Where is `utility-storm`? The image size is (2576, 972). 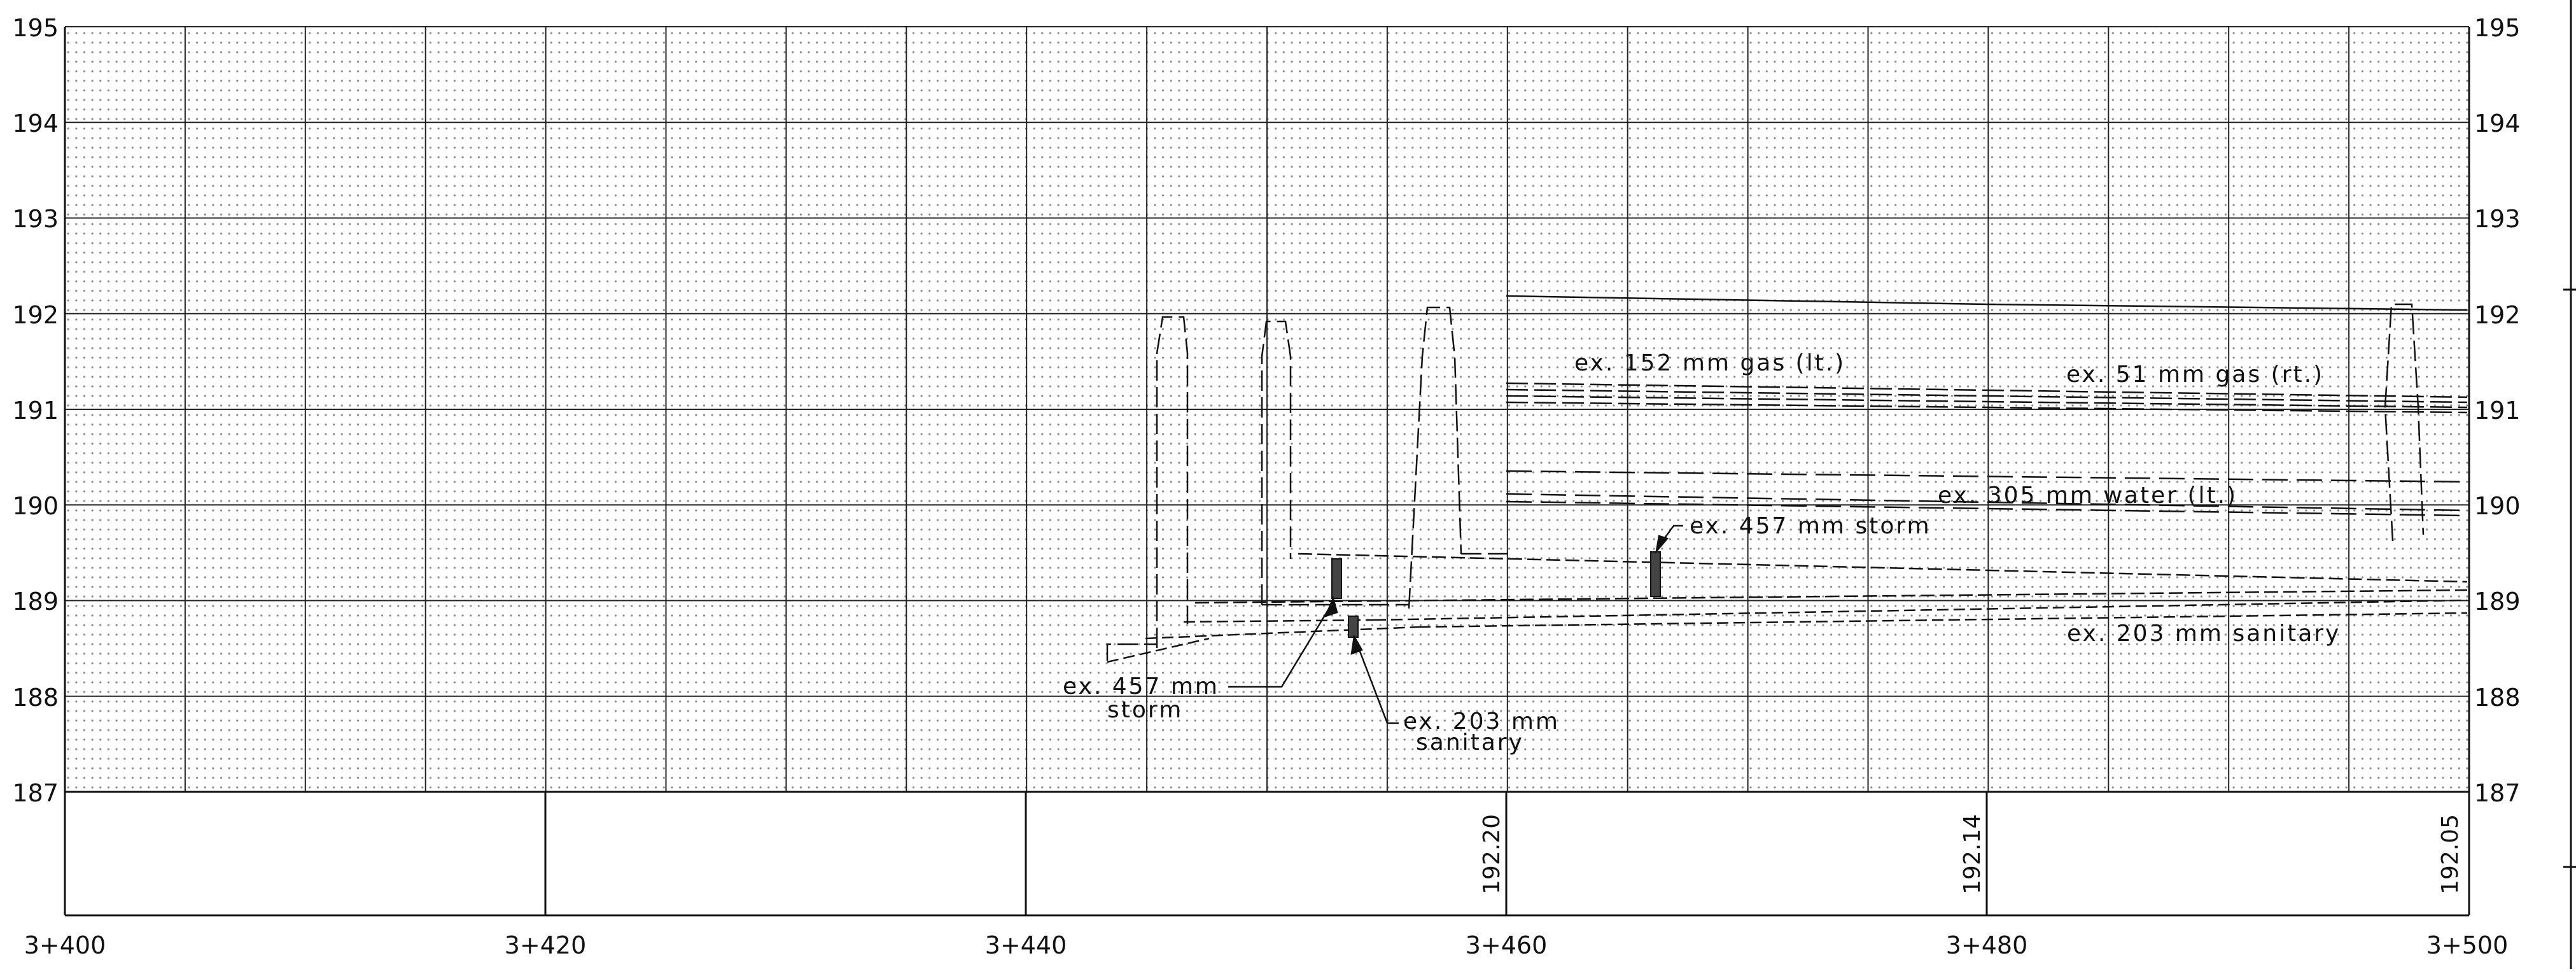
utility-storm is located at coordinates (1831, 579).